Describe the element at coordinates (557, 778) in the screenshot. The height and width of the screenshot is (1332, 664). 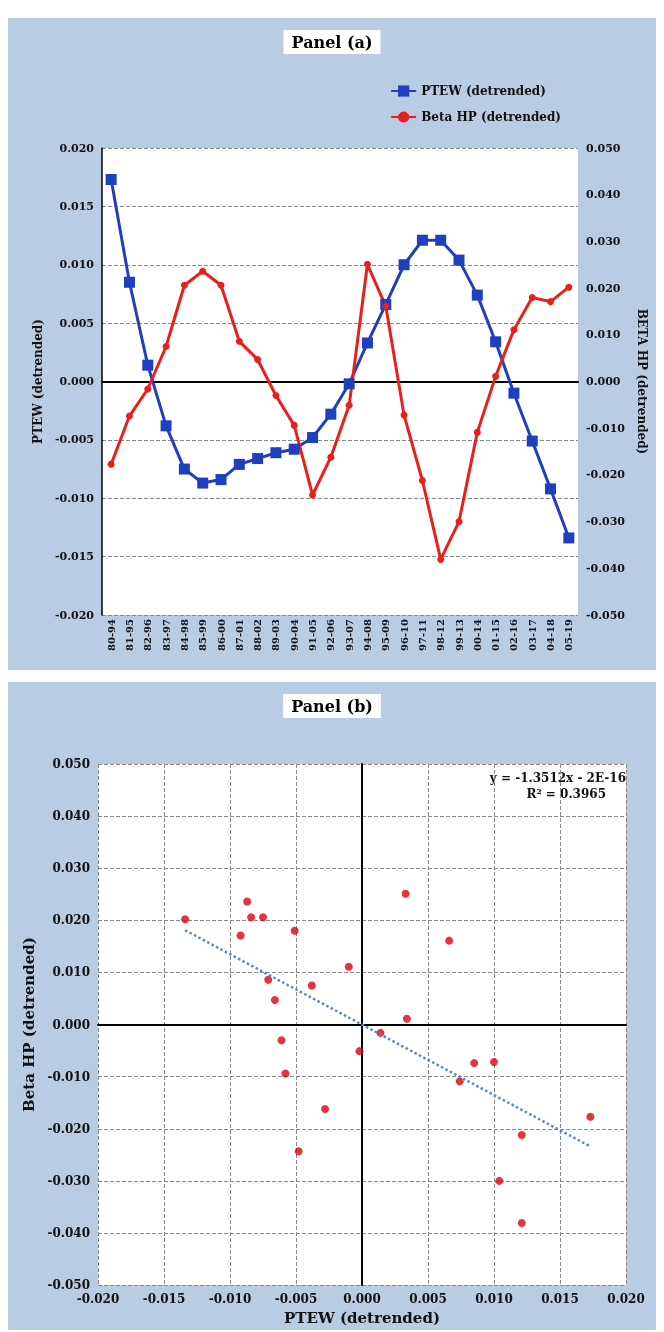
I see `annotation: y = -1.3512x - 2E-16` at that location.